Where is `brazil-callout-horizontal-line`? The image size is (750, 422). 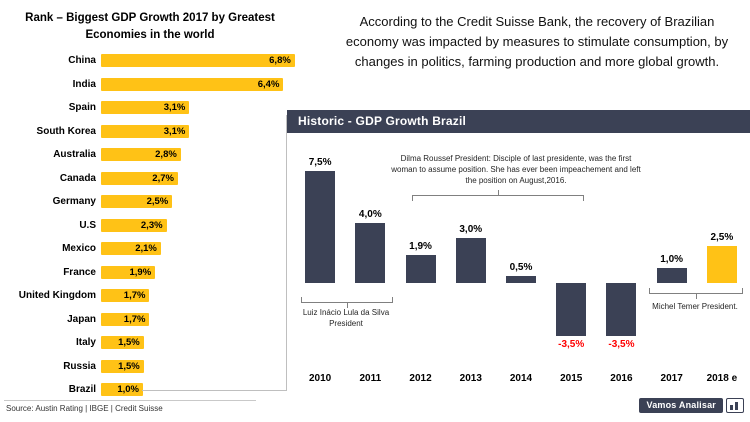
brazil-callout-horizontal-line is located at coordinates (214, 390).